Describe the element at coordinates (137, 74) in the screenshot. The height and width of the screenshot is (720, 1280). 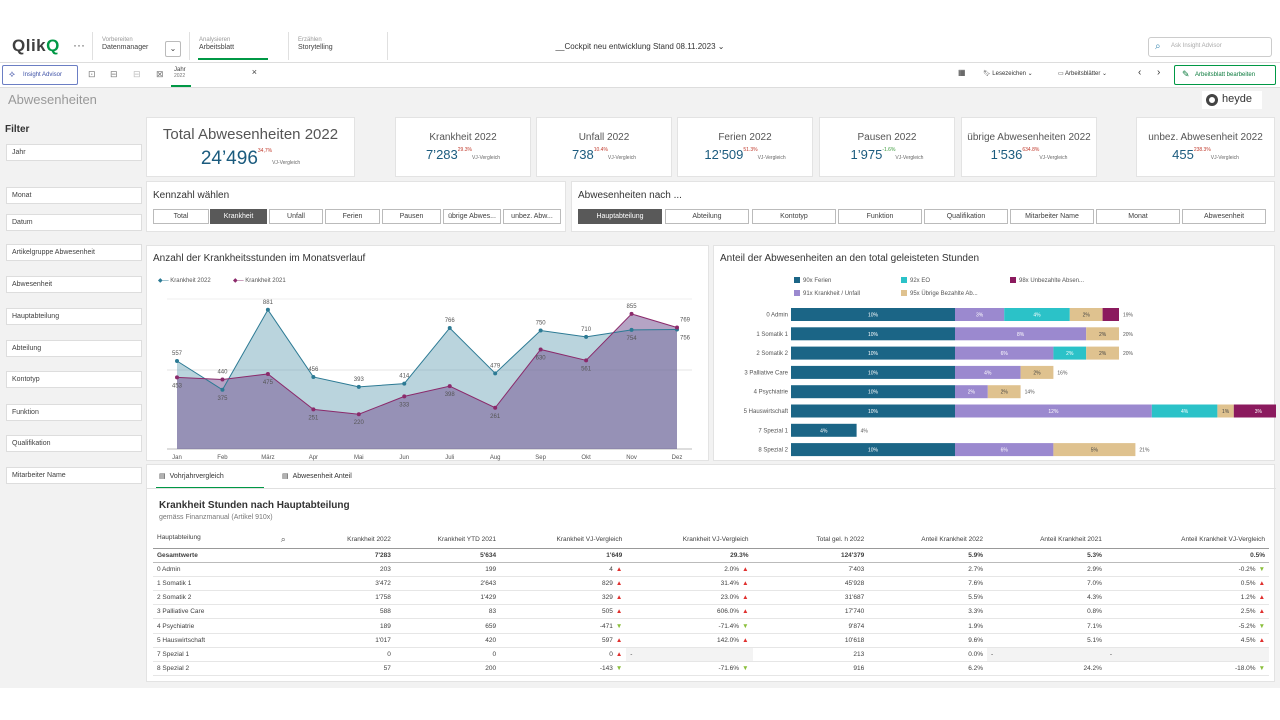
I see `step-forward-icon: ⊟` at that location.